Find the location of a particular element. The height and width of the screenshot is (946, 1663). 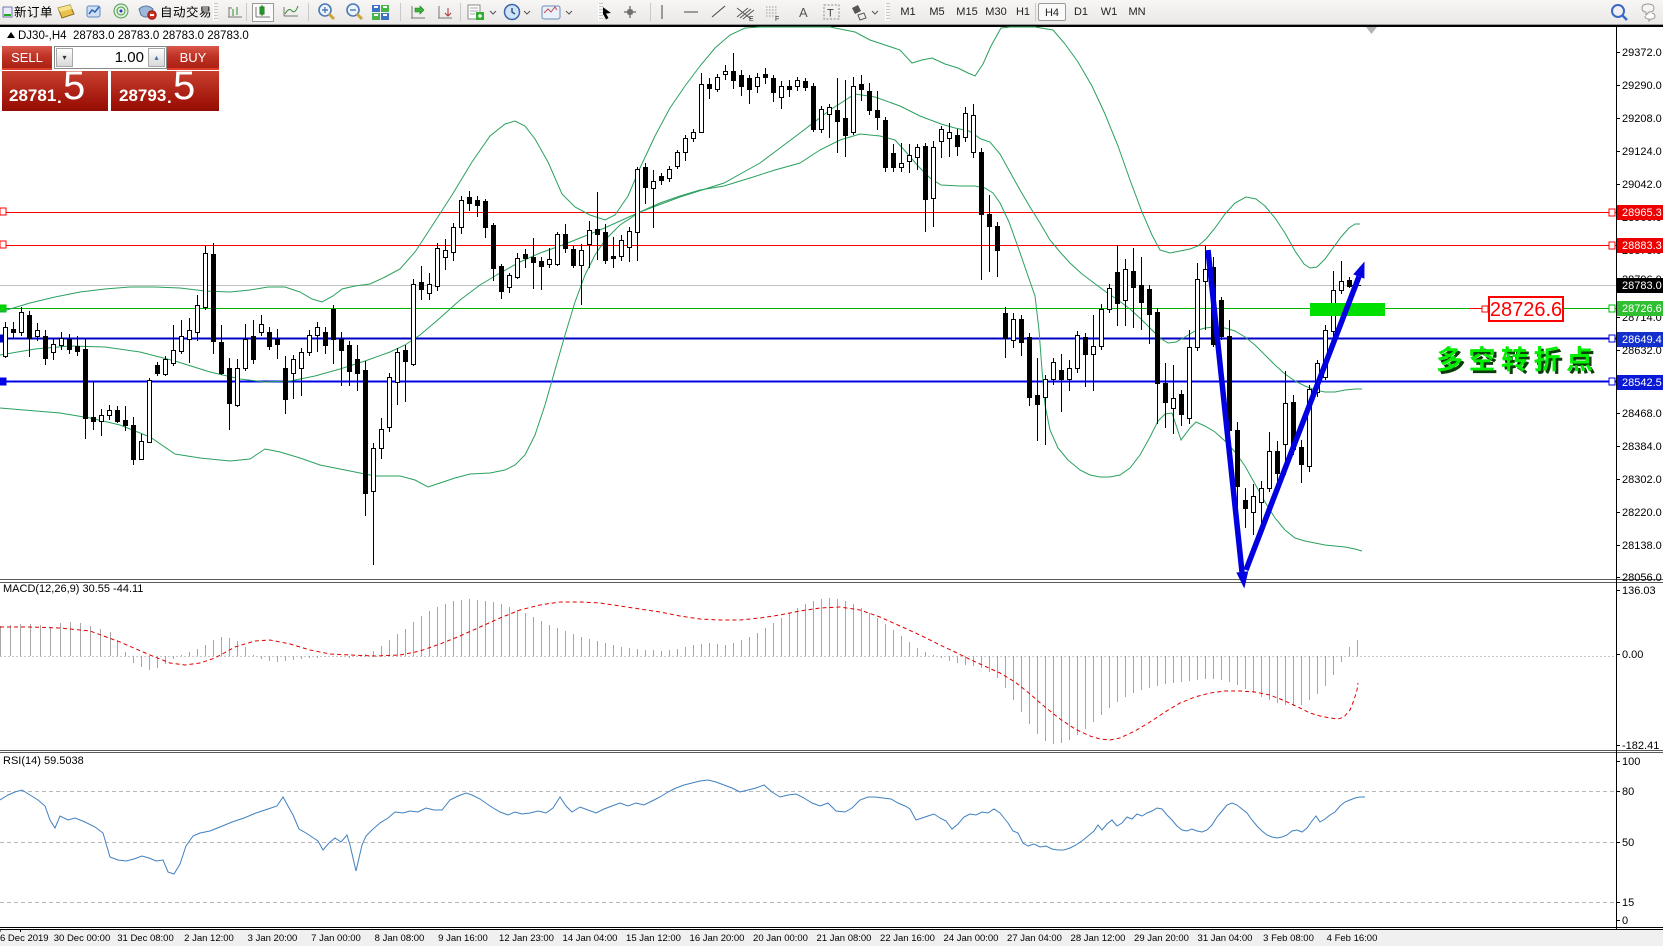

svg-text: 31 Dec 08:00 is located at coordinates (145, 938).